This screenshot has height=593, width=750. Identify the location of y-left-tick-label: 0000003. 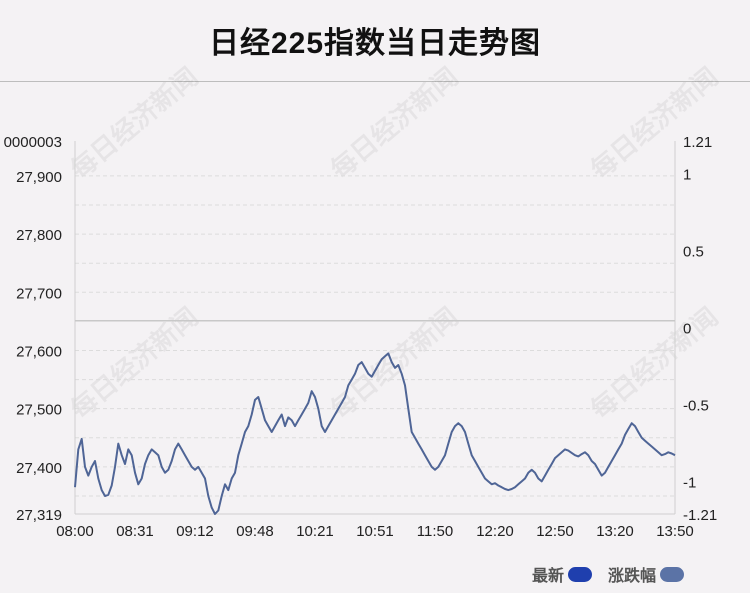
(33, 142).